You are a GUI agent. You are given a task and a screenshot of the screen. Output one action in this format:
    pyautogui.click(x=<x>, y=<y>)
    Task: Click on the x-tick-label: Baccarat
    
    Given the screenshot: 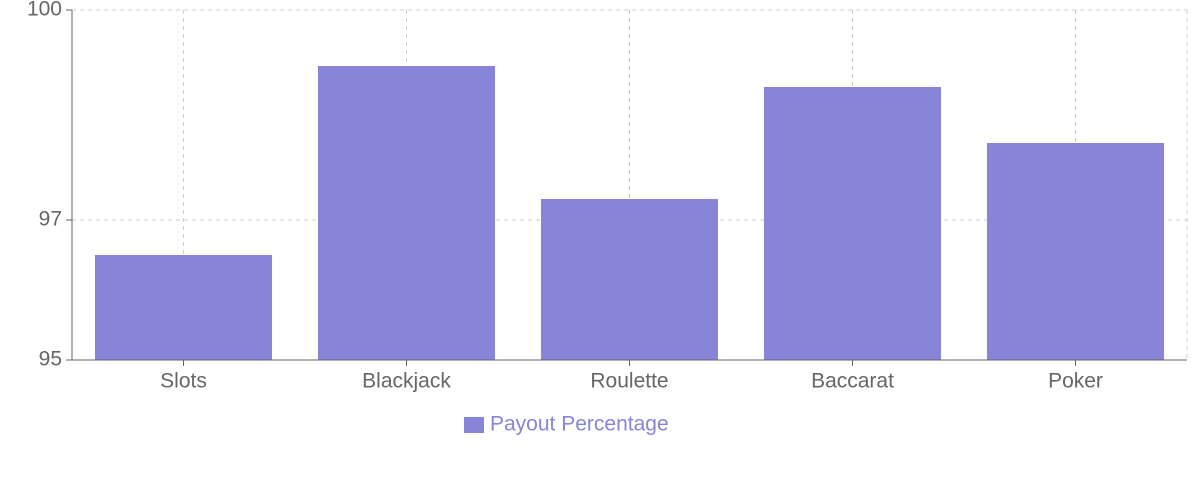 What is the action you would take?
    pyautogui.click(x=852, y=381)
    